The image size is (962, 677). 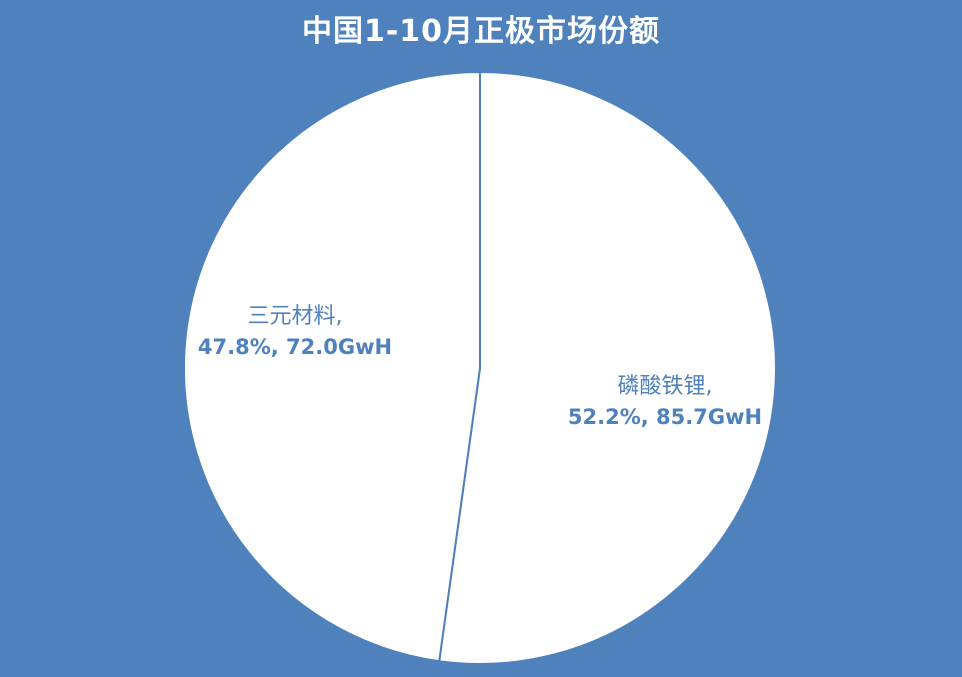 What do you see at coordinates (295, 316) in the screenshot?
I see `slice-name-label: 三元材料,` at bounding box center [295, 316].